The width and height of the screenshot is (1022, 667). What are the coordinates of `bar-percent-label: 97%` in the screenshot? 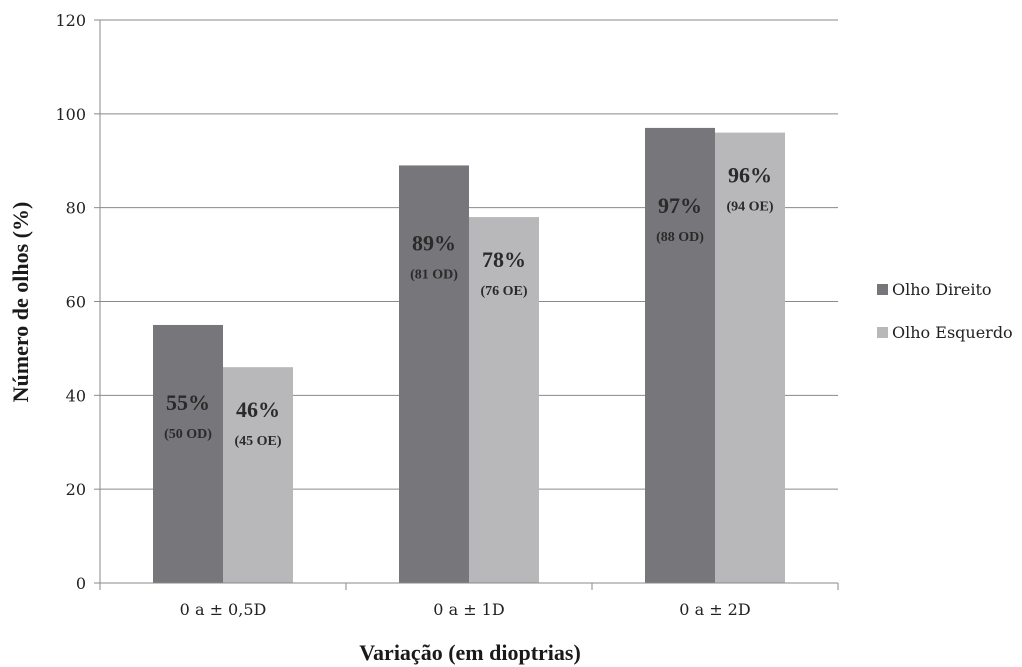 It's located at (680, 205).